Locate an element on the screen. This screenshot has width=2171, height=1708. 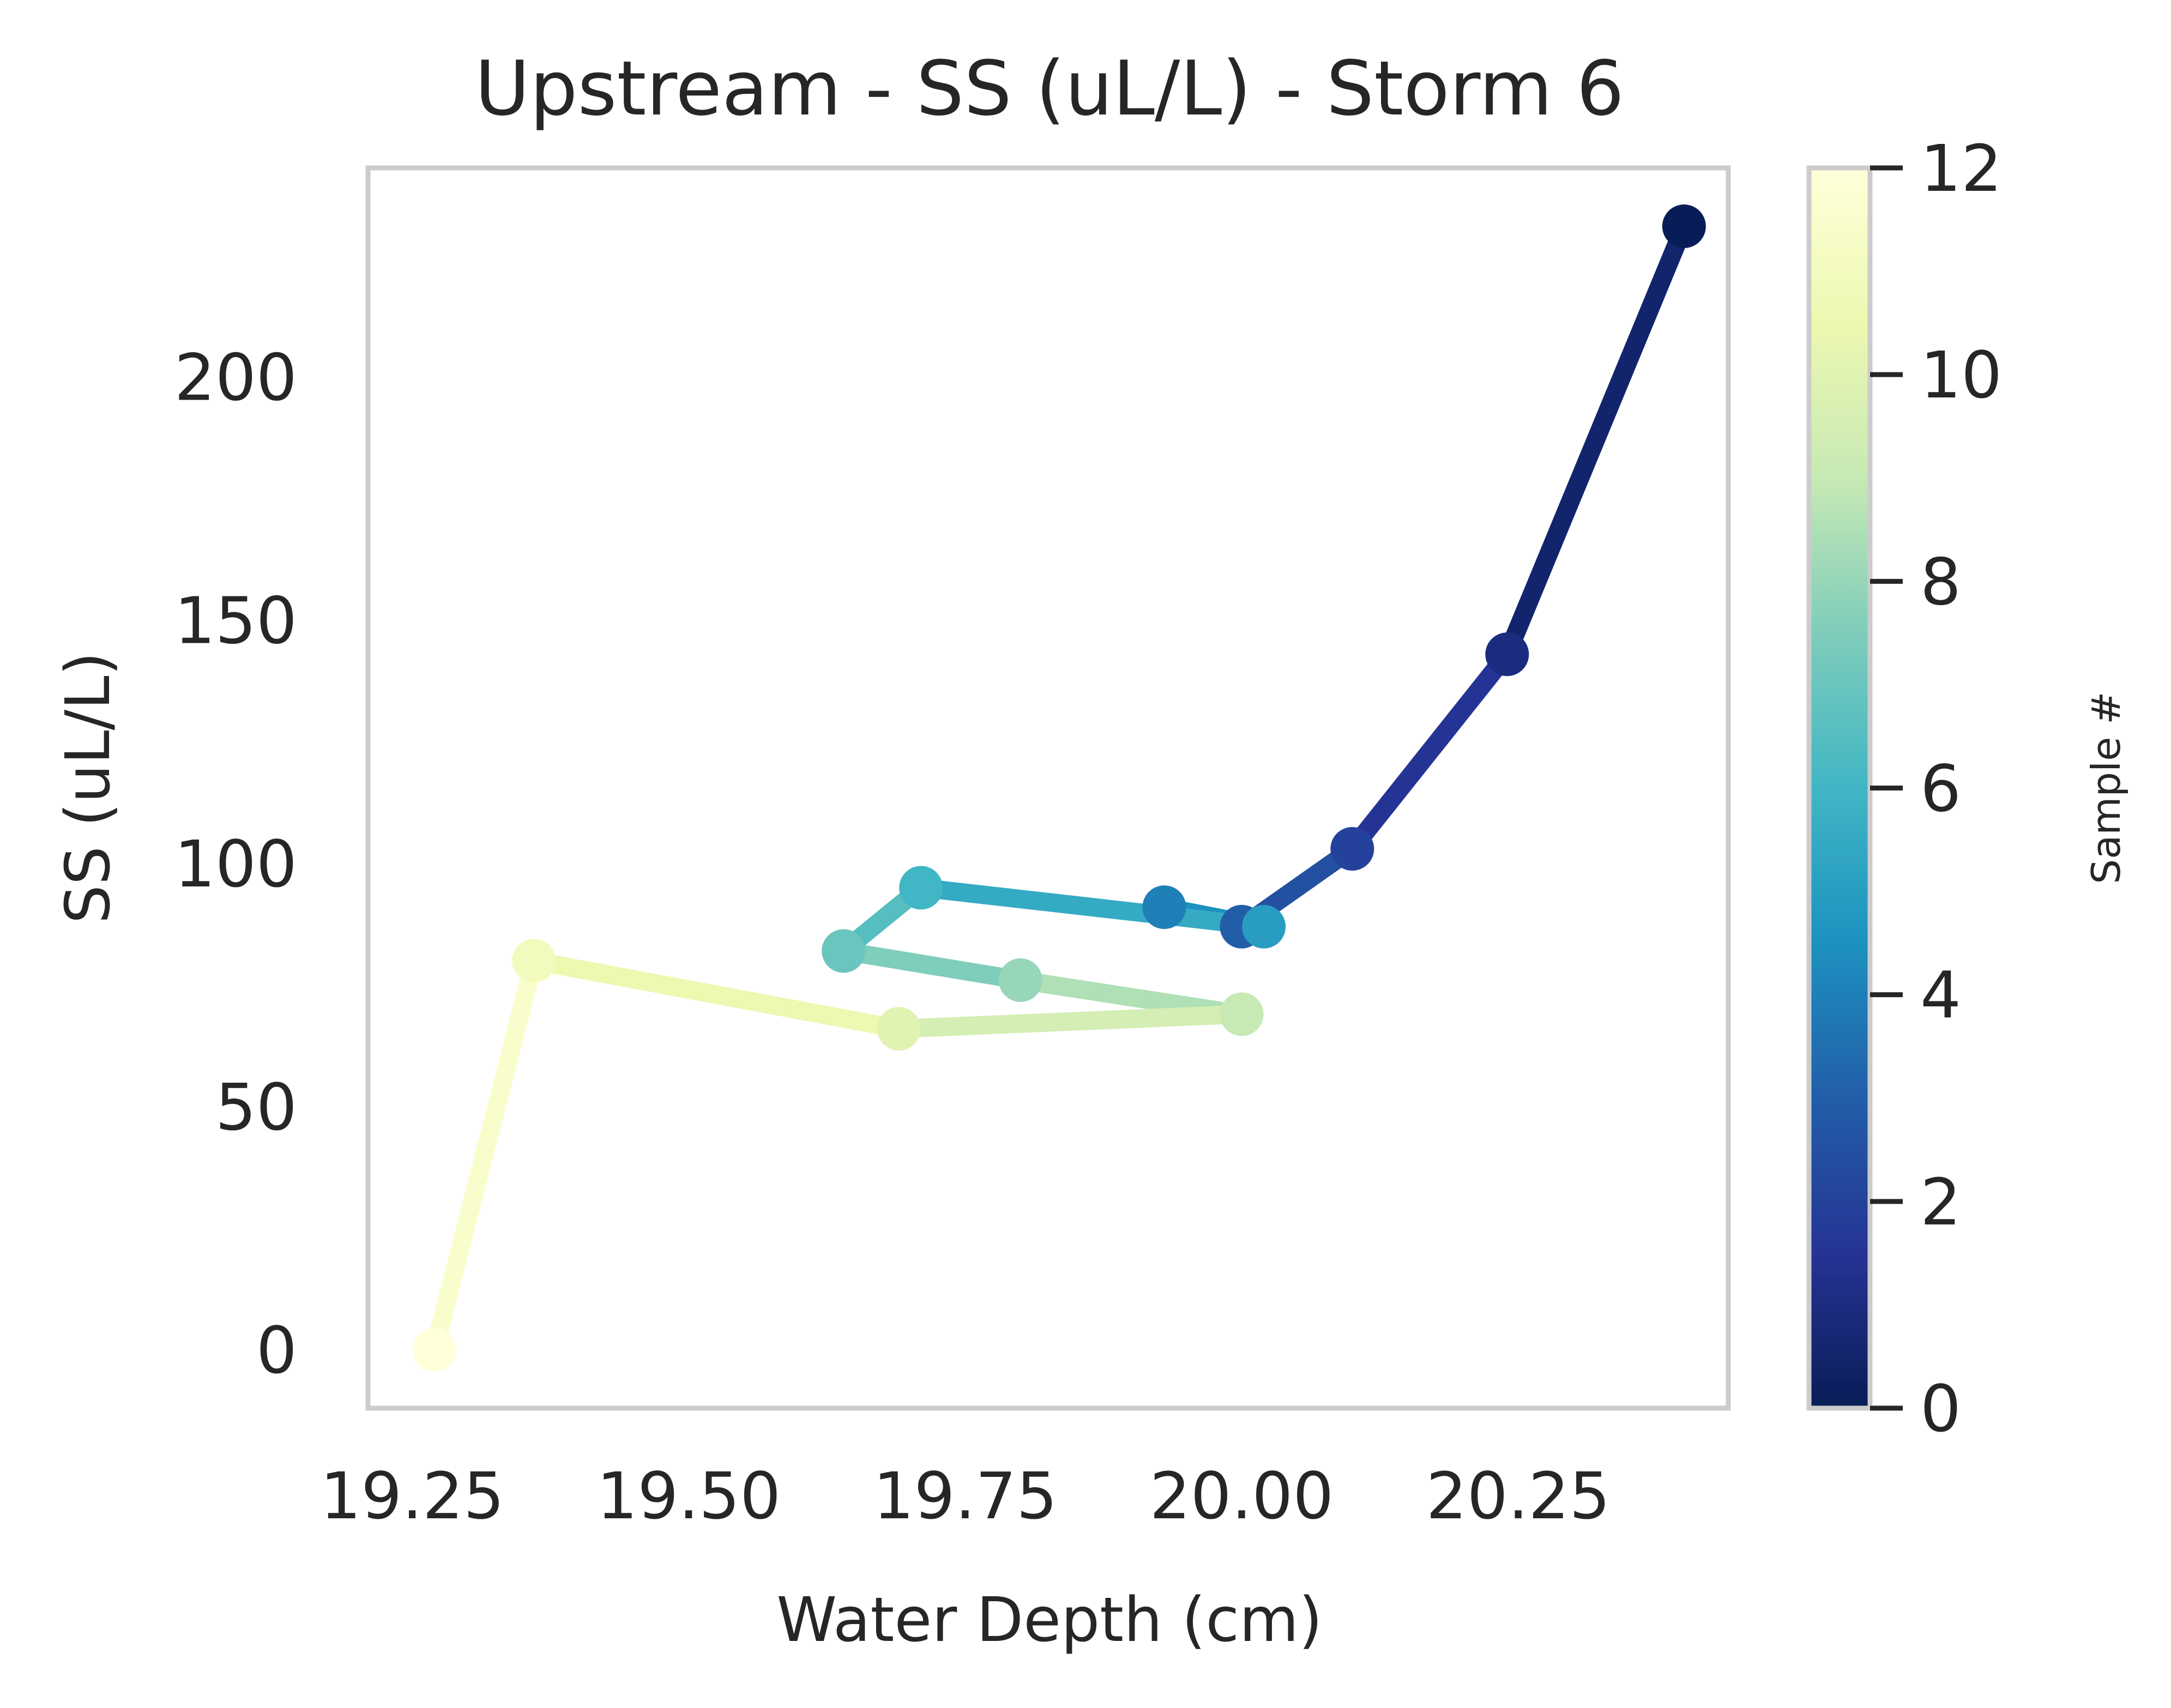
x-tick-label: 20.00 is located at coordinates (1242, 1496).